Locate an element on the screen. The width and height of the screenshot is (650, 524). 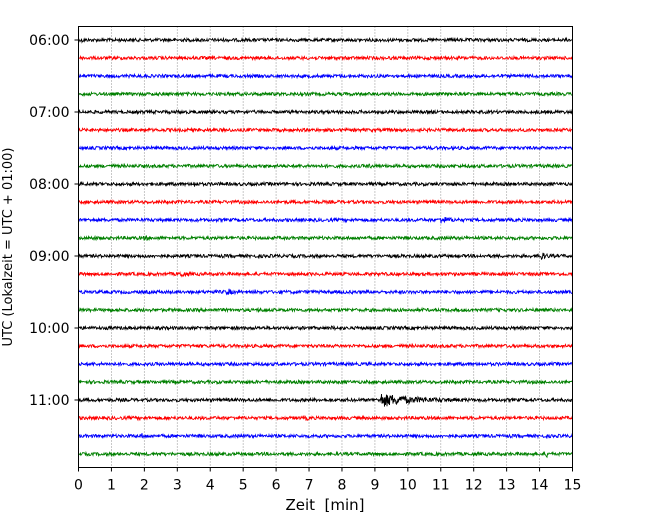
x-tick-label: 13 is located at coordinates (507, 486).